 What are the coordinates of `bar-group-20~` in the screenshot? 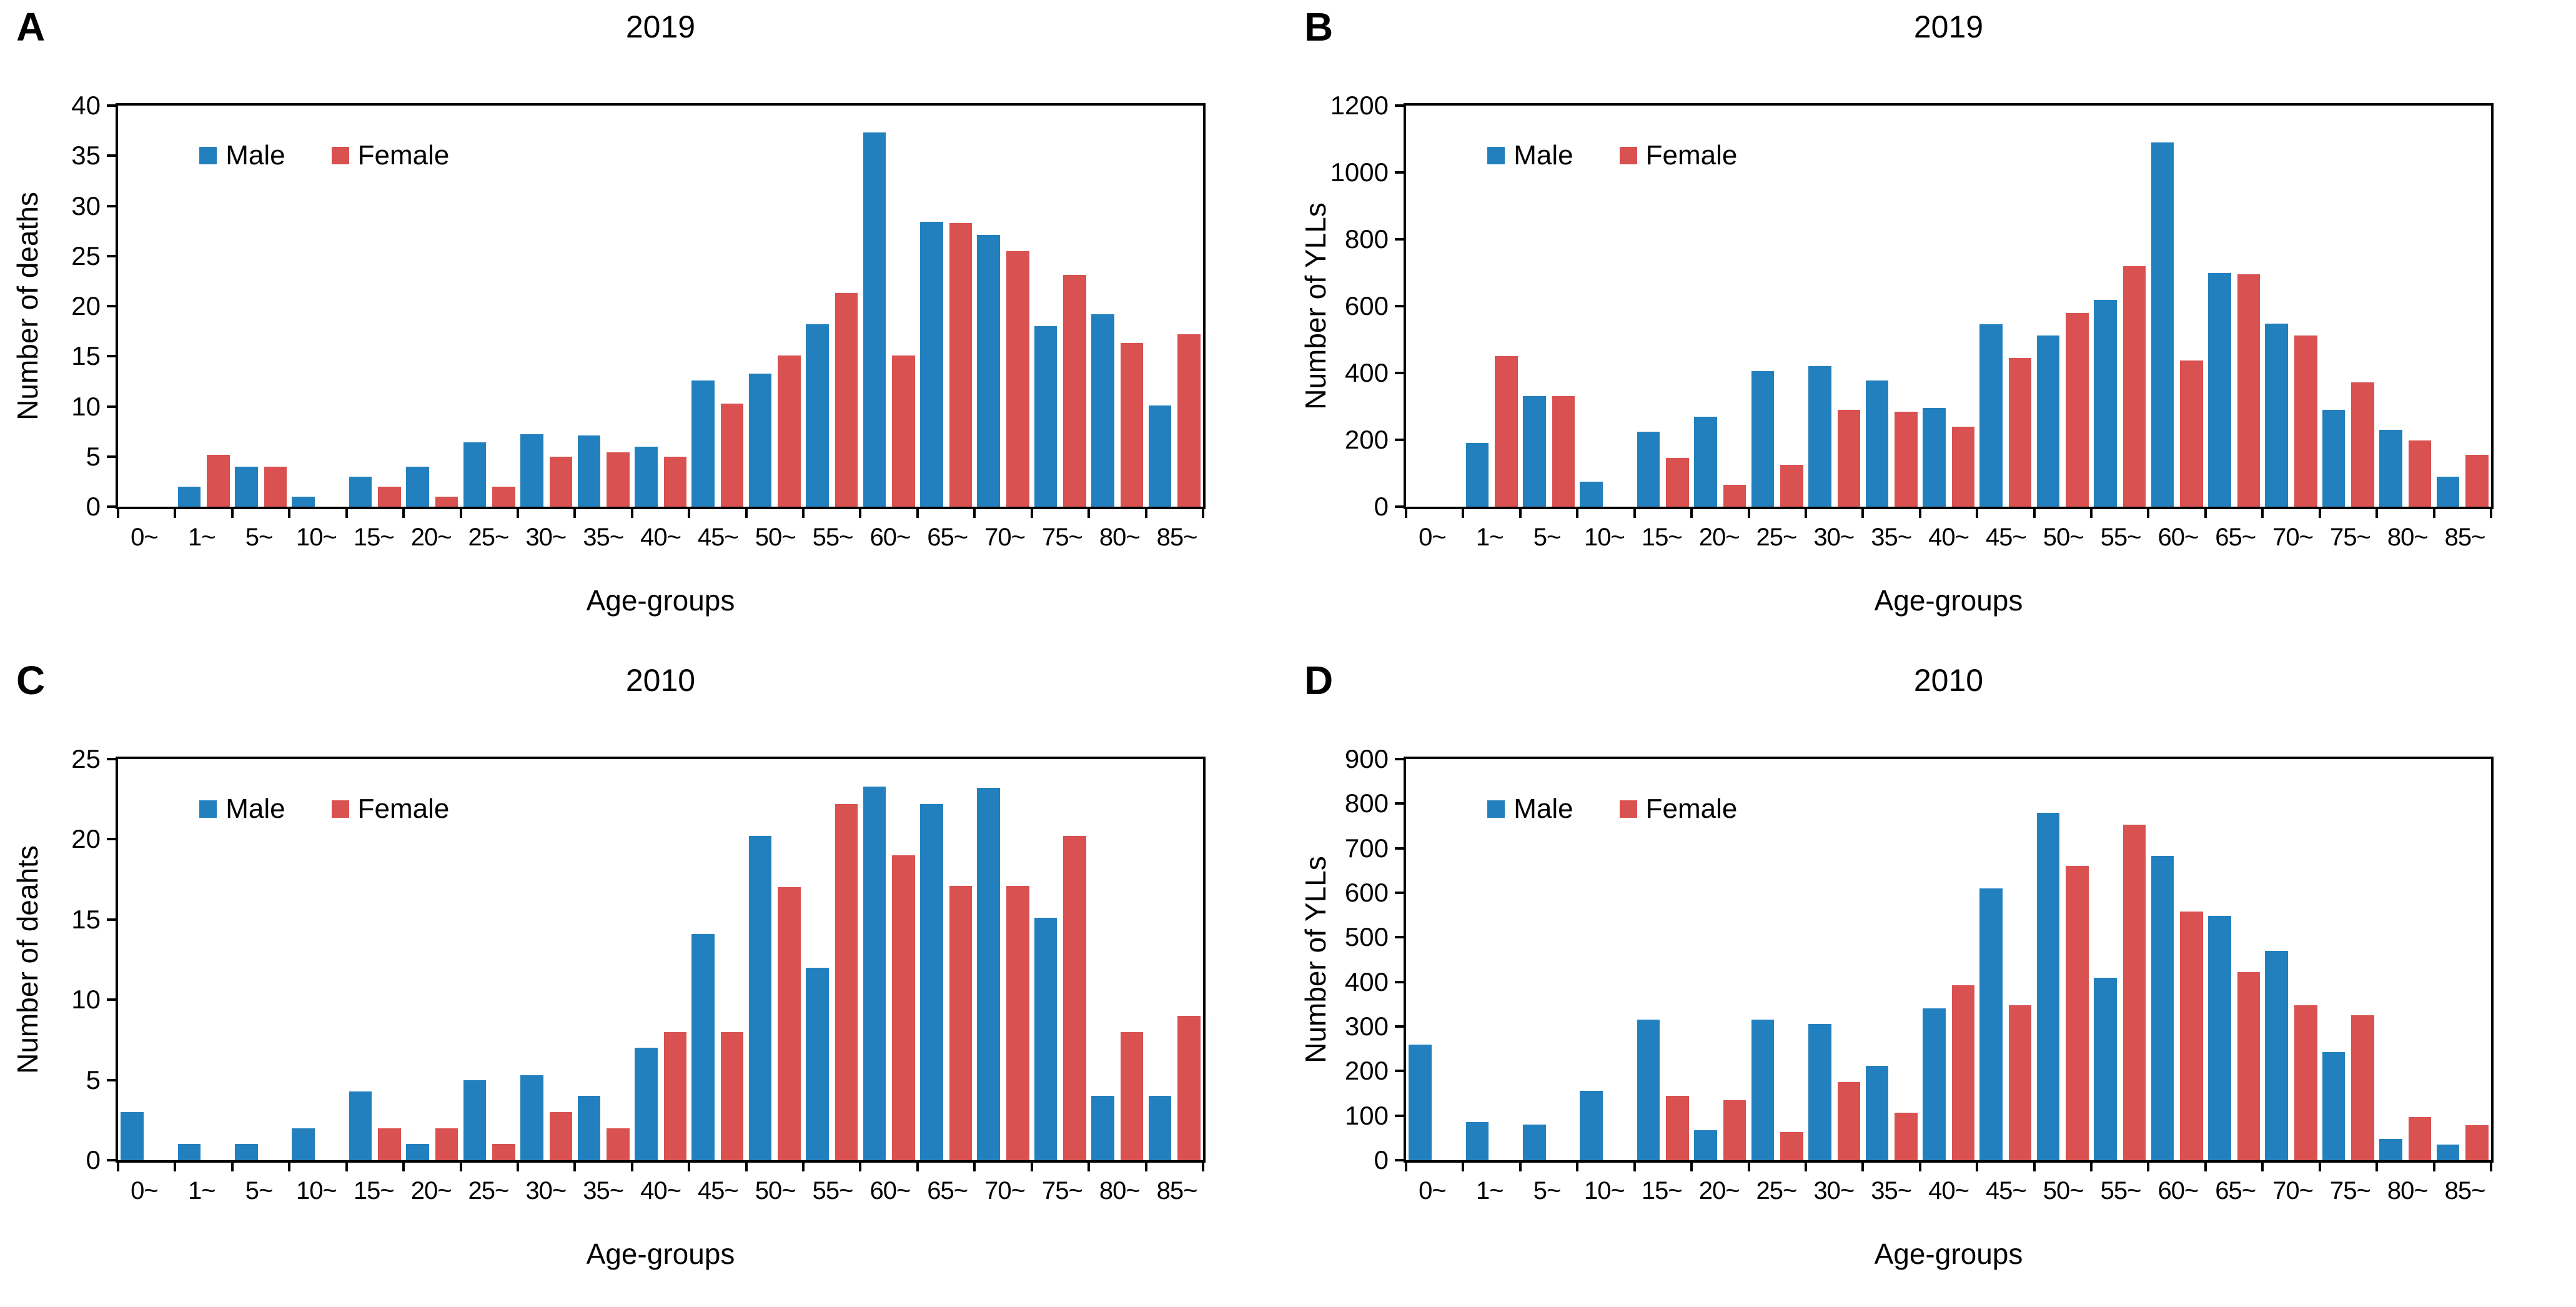 It's located at (432, 959).